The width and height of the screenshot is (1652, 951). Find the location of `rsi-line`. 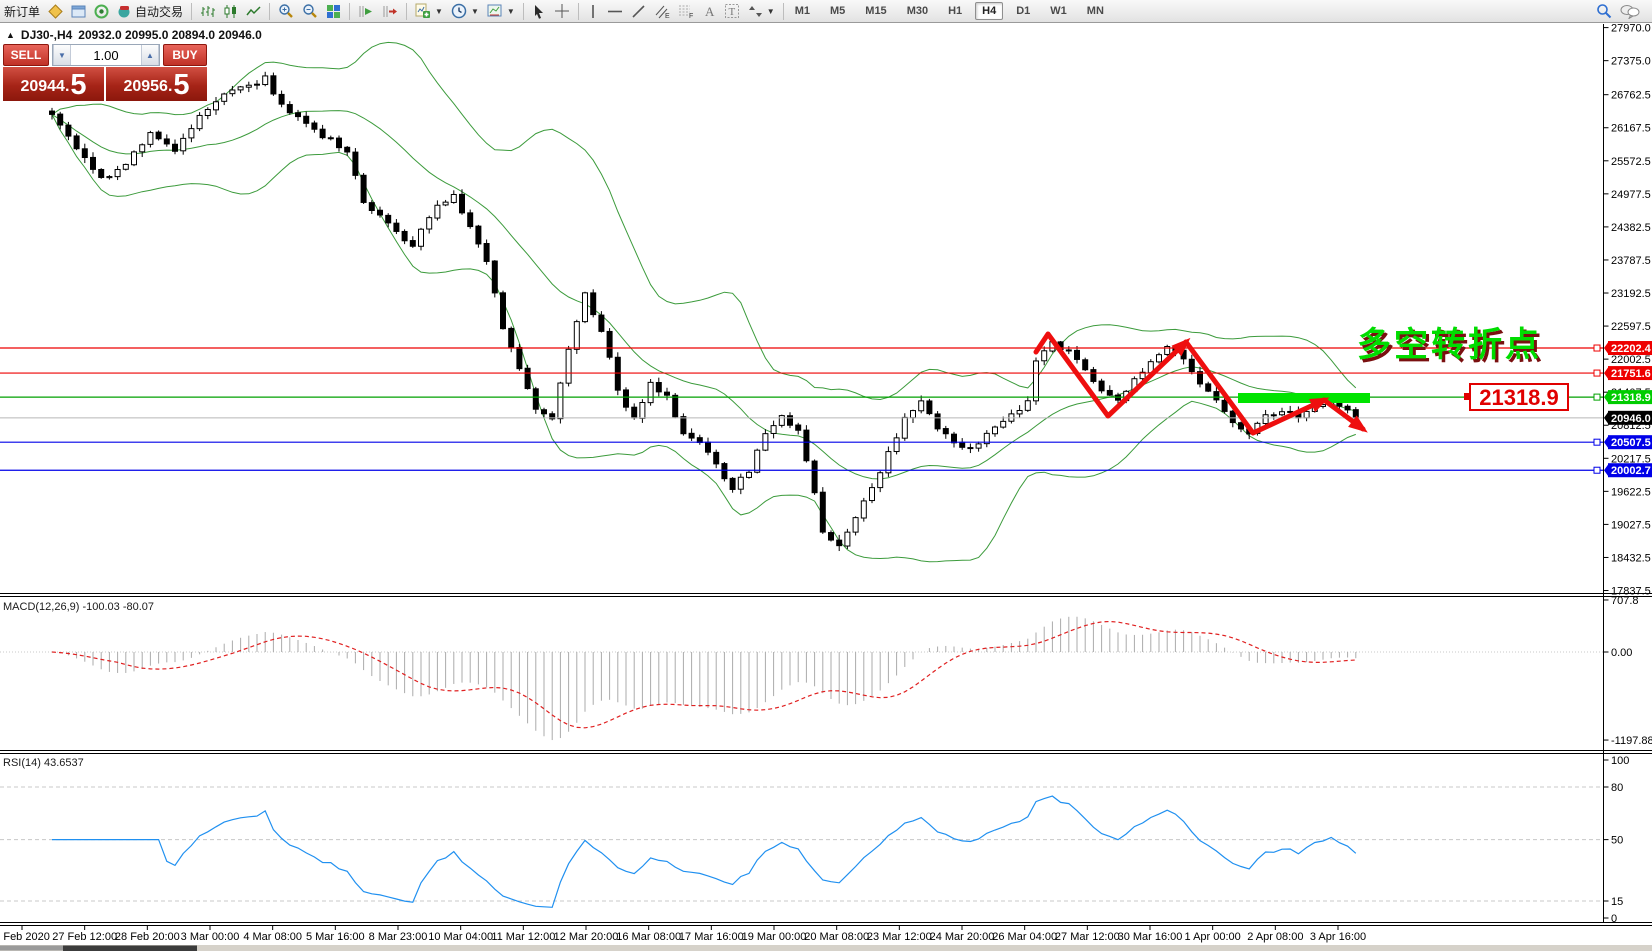

rsi-line is located at coordinates (704, 851).